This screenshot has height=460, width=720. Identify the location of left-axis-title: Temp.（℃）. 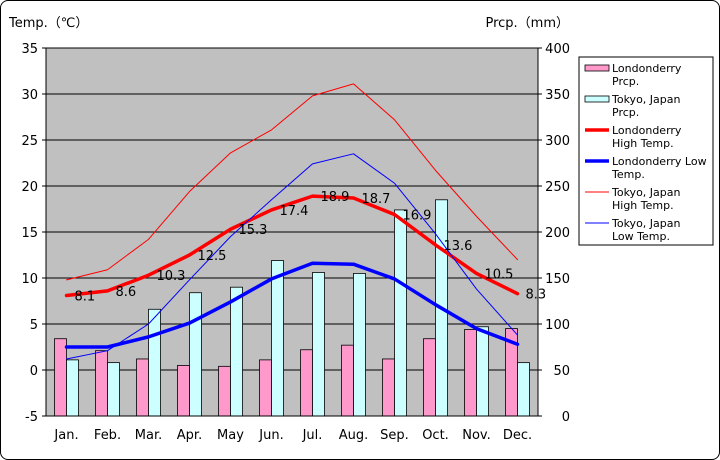
(48, 23).